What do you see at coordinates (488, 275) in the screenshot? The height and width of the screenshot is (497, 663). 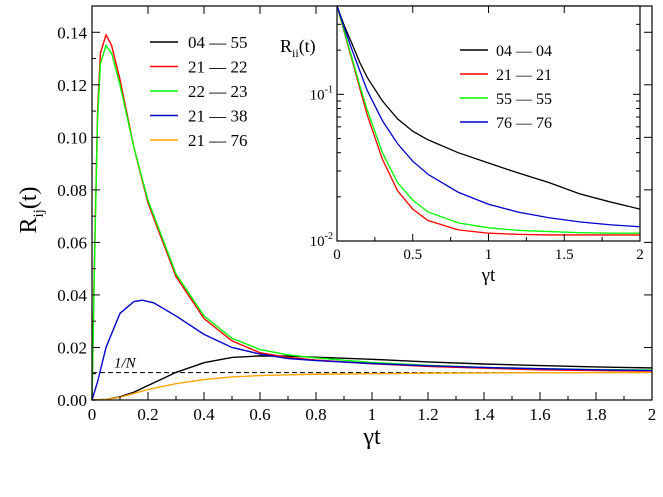 I see `inset-x-axis-title: γt` at bounding box center [488, 275].